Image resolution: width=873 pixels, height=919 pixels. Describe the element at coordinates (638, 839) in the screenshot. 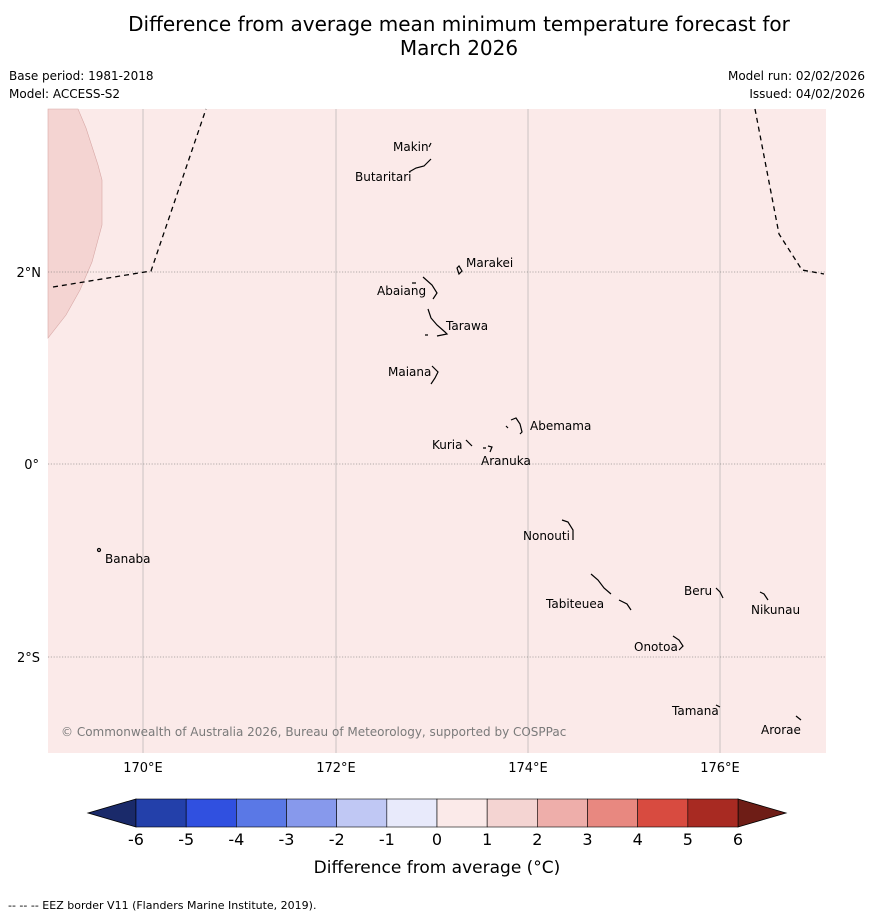

I see `colorbar-tick-label: 4` at that location.